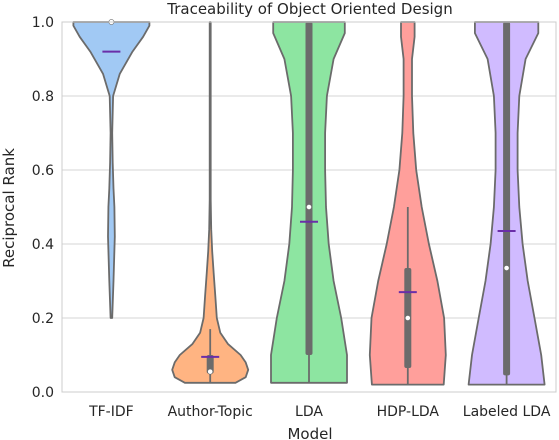  I want to click on chart-title: Traceability of Object Oriented Design, so click(309, 9).